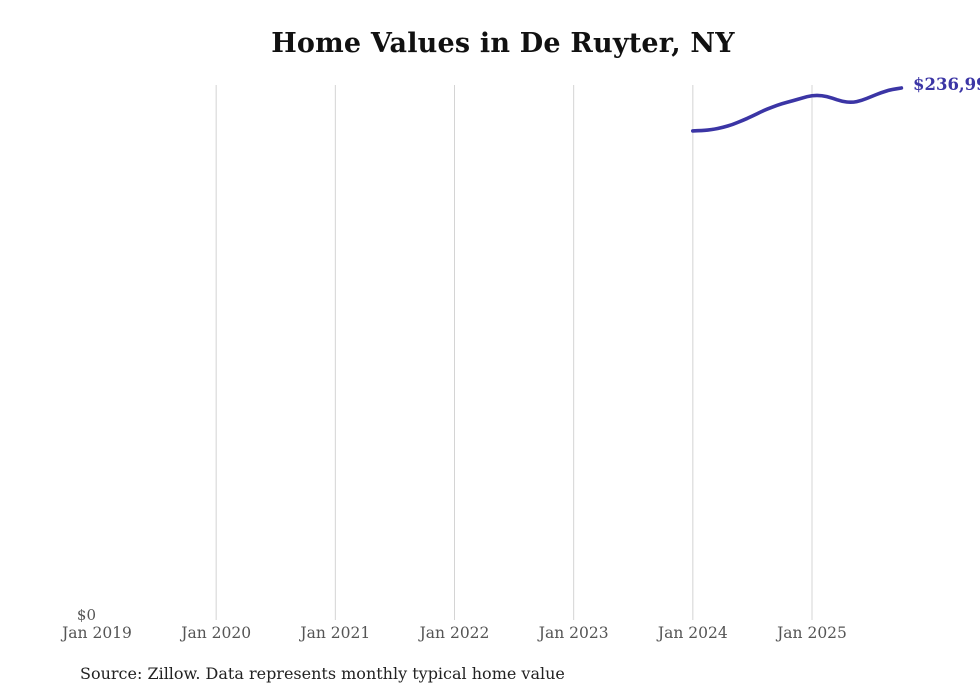  What do you see at coordinates (812, 633) in the screenshot?
I see `x-axis-label: Jan 2025` at bounding box center [812, 633].